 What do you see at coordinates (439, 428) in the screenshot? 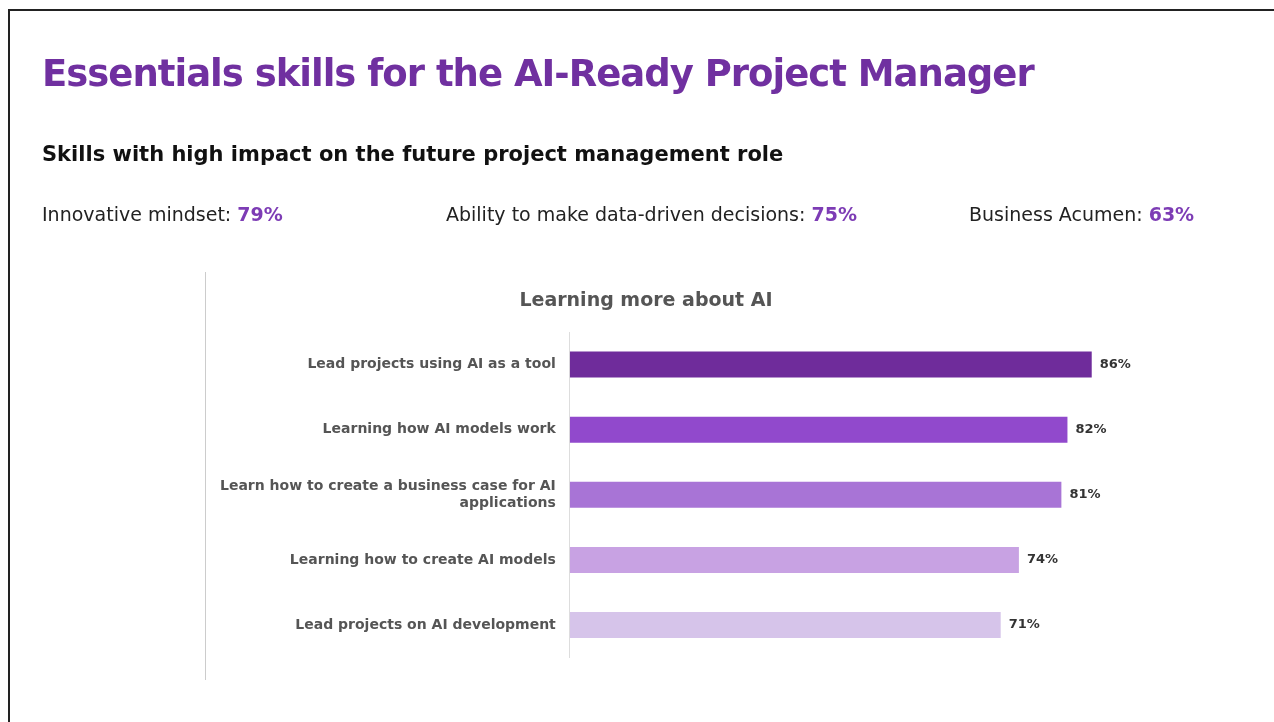
I see `y-tick-label: Learning how AI models work` at bounding box center [439, 428].